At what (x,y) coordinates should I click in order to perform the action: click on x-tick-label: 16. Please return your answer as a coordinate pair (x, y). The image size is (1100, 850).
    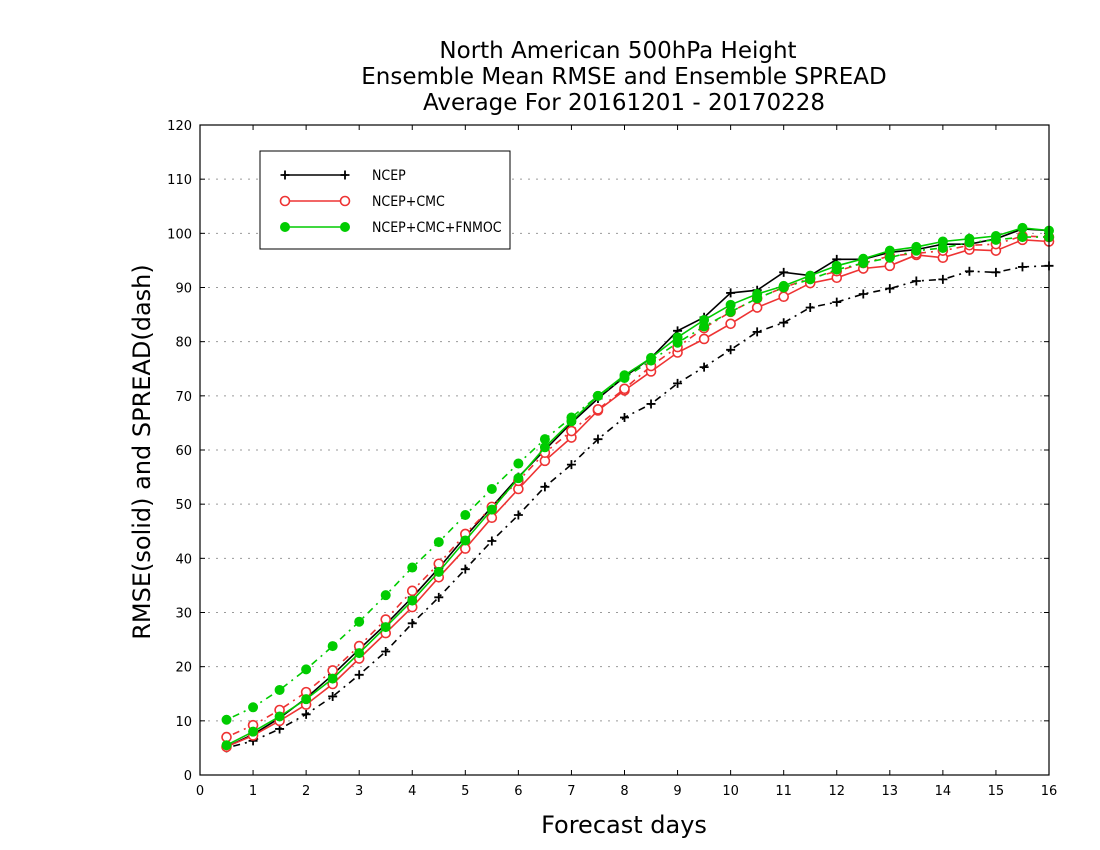
    Looking at the image, I should click on (1049, 791).